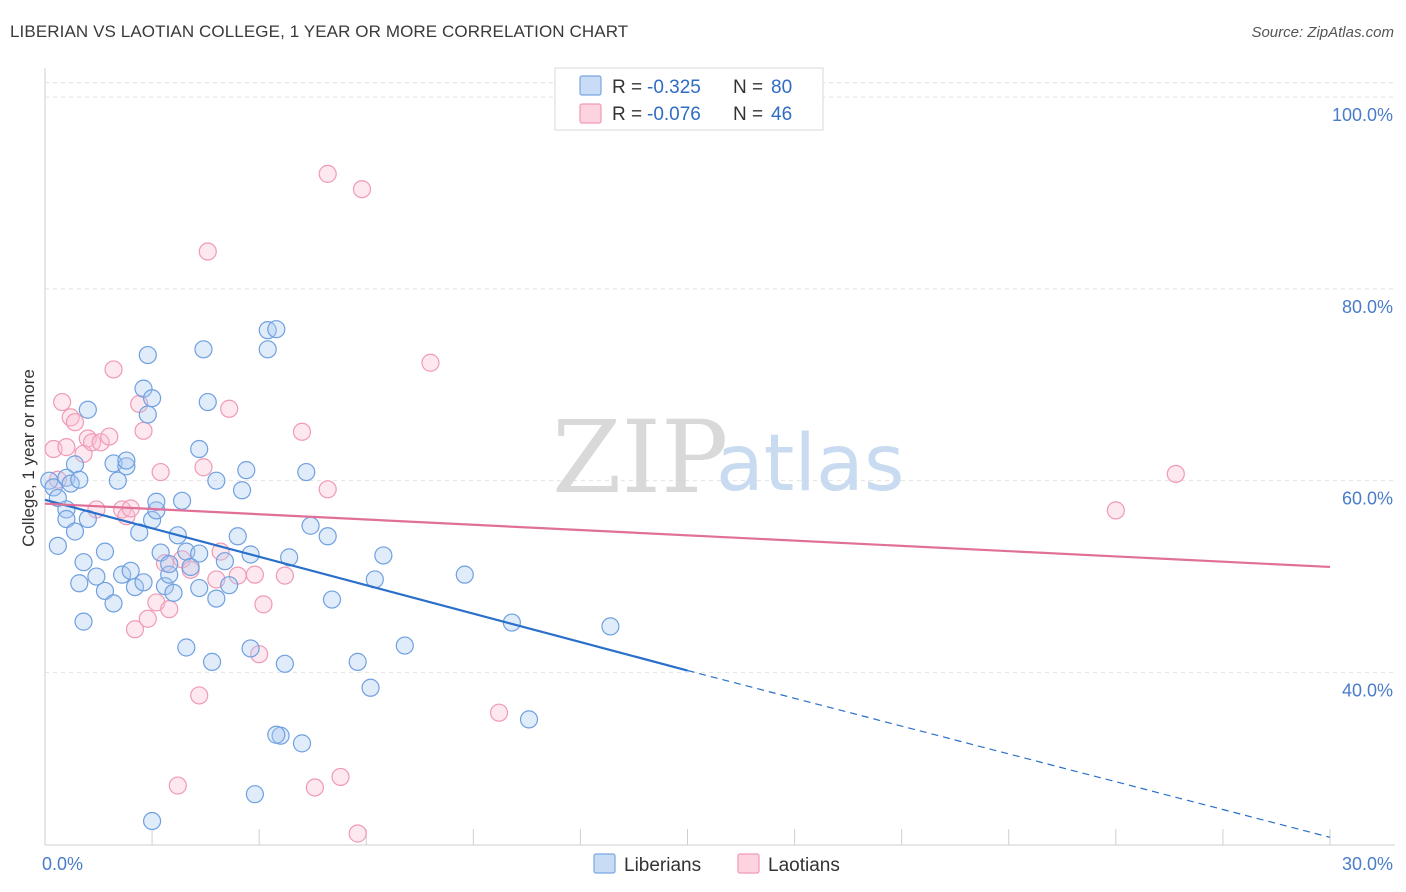 The height and width of the screenshot is (892, 1406). Describe the element at coordinates (674, 87) in the screenshot. I see `stats-r-value-liberians: -0.325` at that location.